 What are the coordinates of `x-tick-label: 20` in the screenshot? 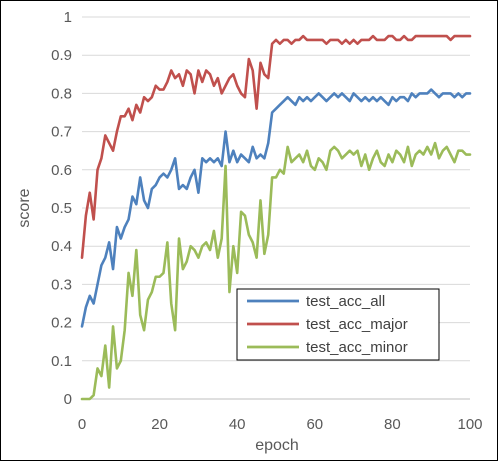 It's located at (159, 424).